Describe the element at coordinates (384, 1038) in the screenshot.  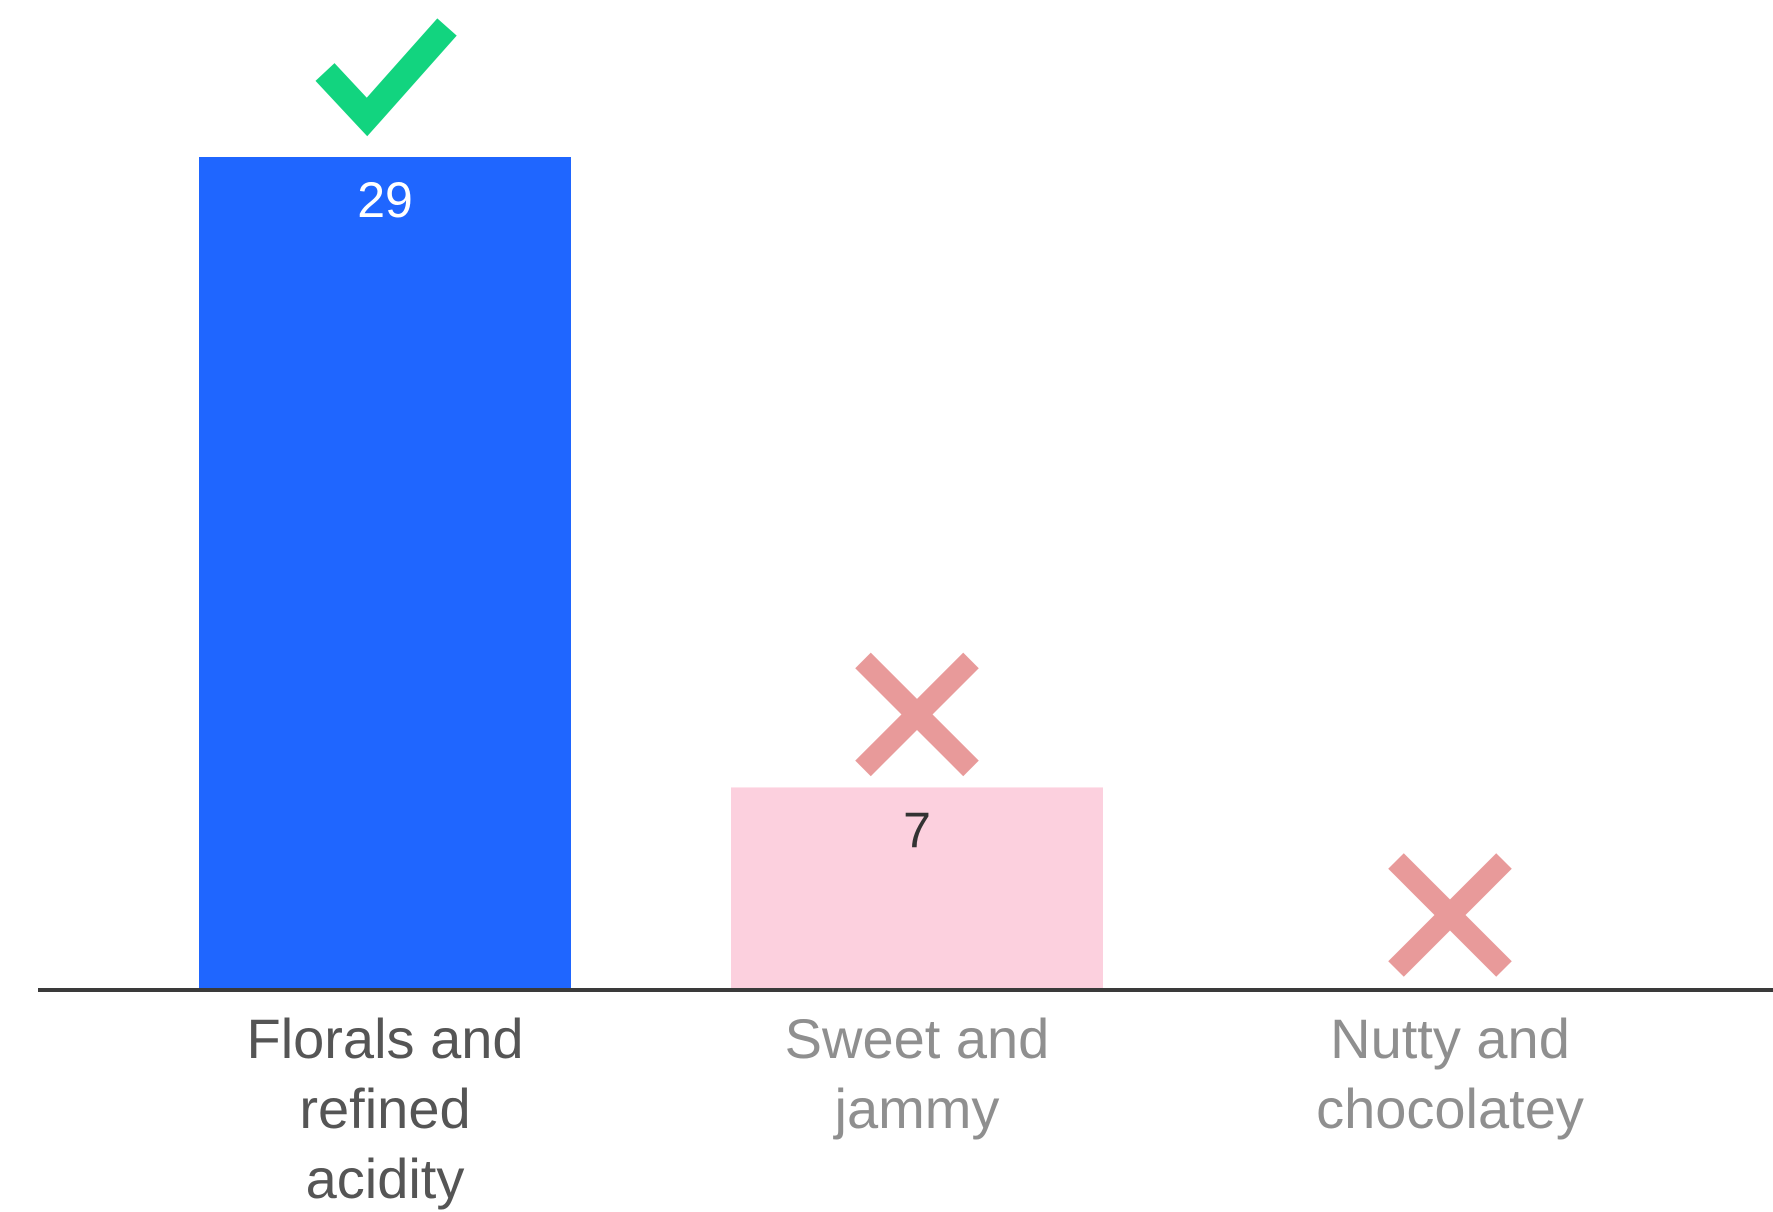
I see `category-label-1-line-1: Florals and` at that location.